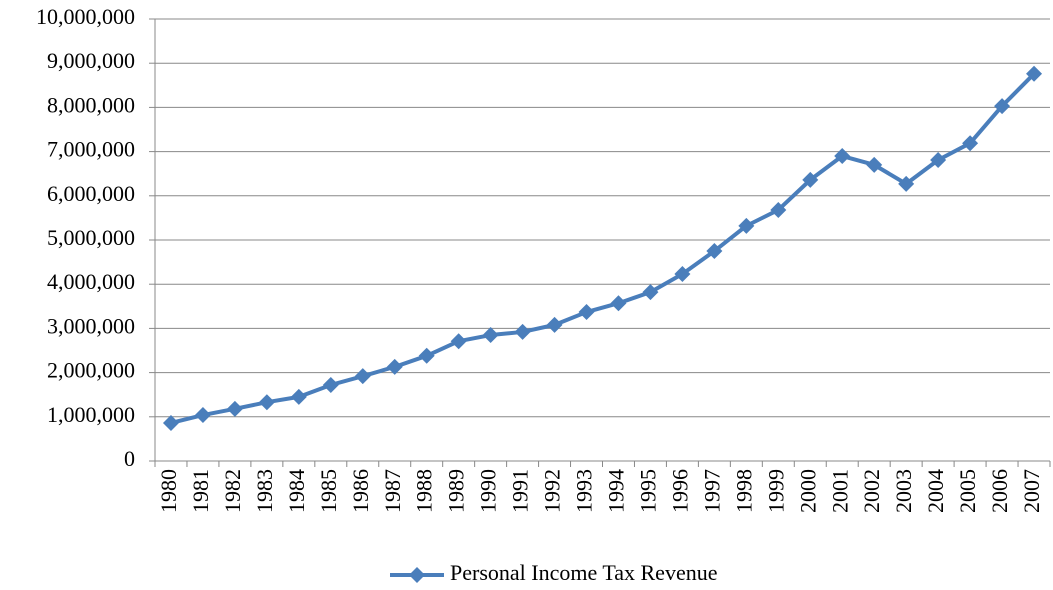 This screenshot has width=1053, height=590. Describe the element at coordinates (264, 491) in the screenshot. I see `x-tick-label: 1983` at that location.